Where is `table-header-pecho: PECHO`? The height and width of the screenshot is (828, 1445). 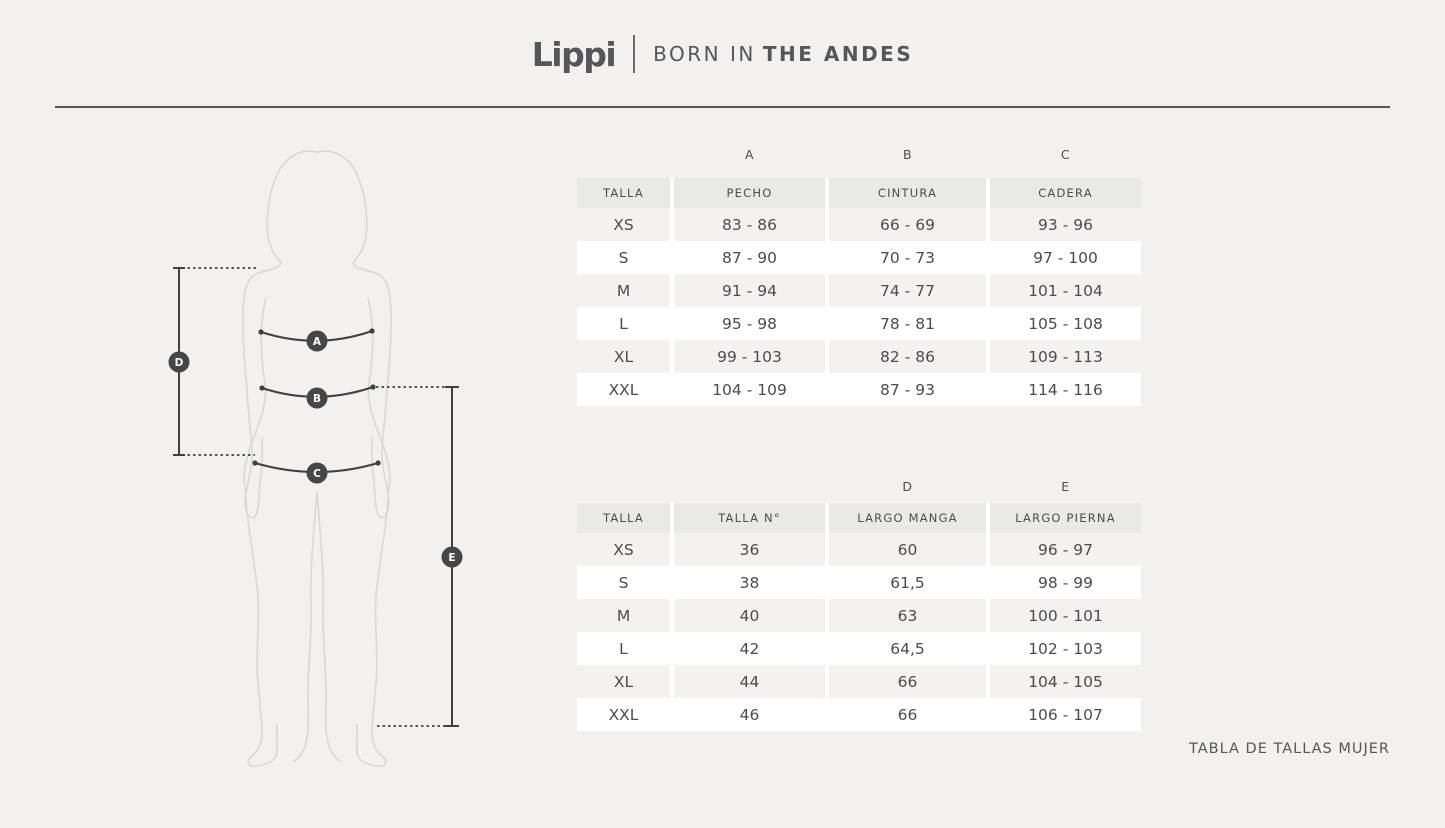
table-header-pecho: PECHO is located at coordinates (749, 193).